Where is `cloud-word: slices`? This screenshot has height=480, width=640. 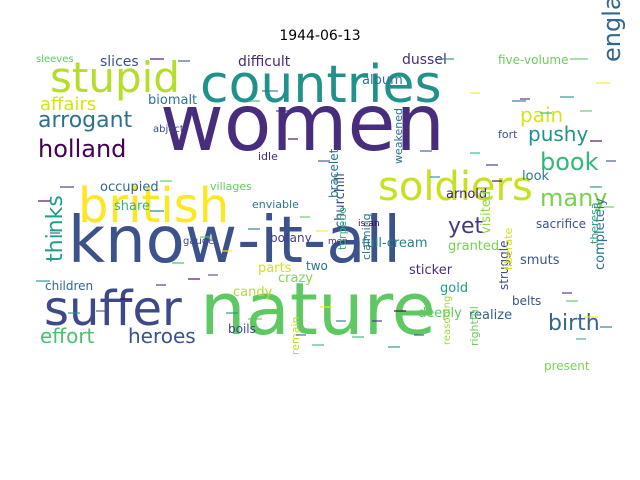
cloud-word: slices is located at coordinates (119, 62).